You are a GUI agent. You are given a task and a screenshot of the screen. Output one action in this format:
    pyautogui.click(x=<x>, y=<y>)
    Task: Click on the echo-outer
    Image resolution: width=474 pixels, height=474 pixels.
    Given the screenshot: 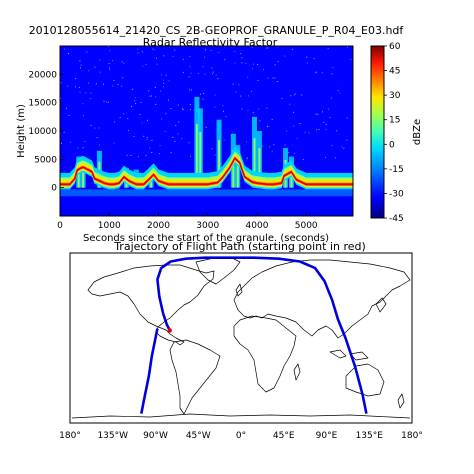 What is the action you would take?
    pyautogui.click(x=206, y=169)
    